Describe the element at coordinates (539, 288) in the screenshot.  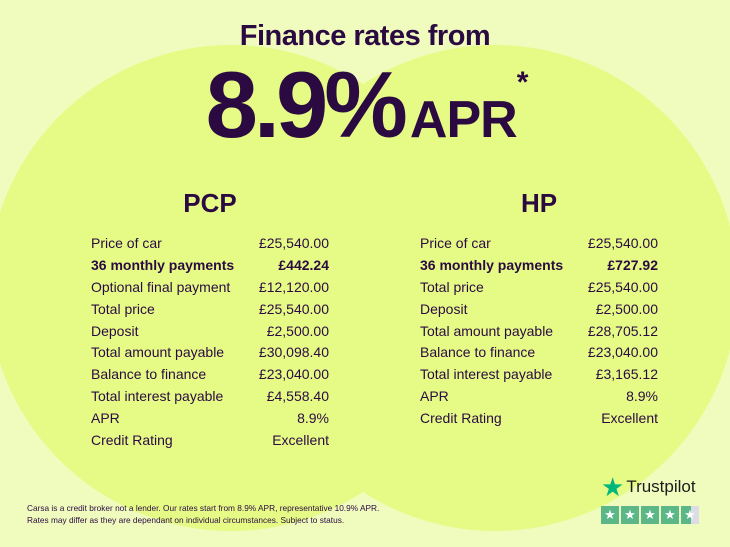
I see `hp-row: Total price £25,540.00` at that location.